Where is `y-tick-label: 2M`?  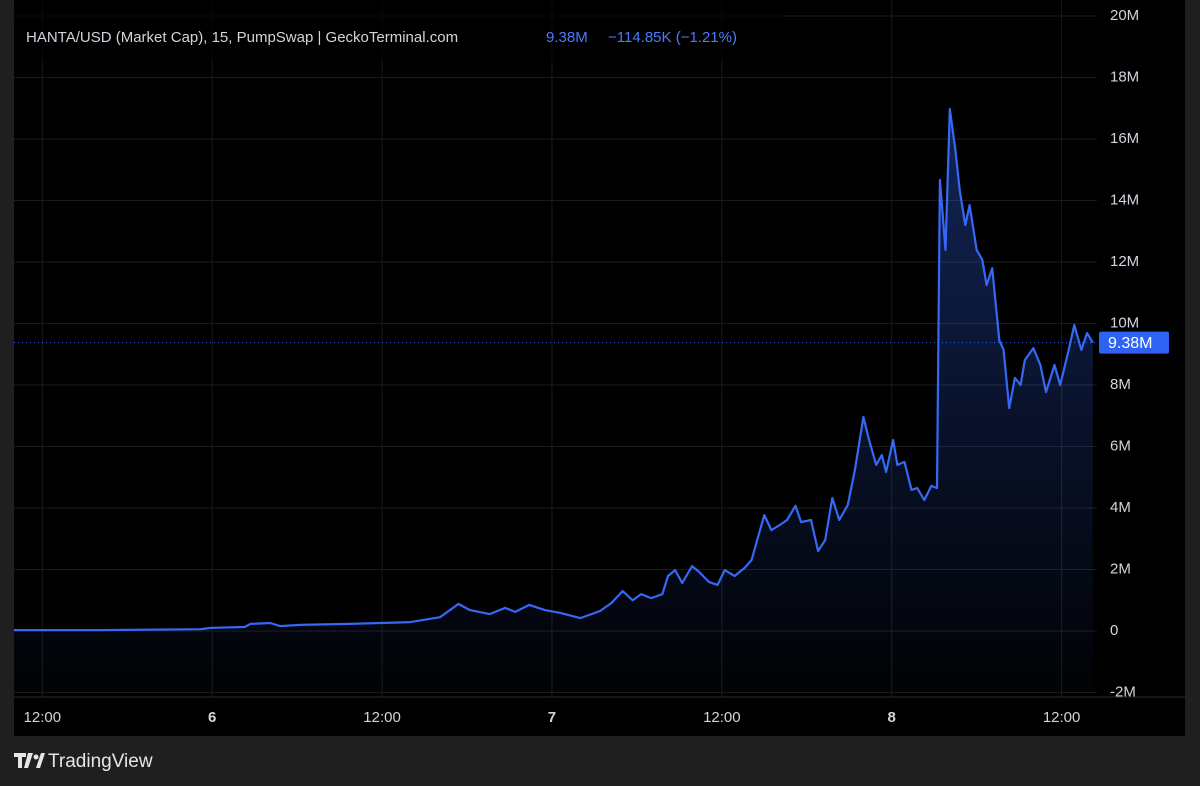 y-tick-label: 2M is located at coordinates (1120, 568).